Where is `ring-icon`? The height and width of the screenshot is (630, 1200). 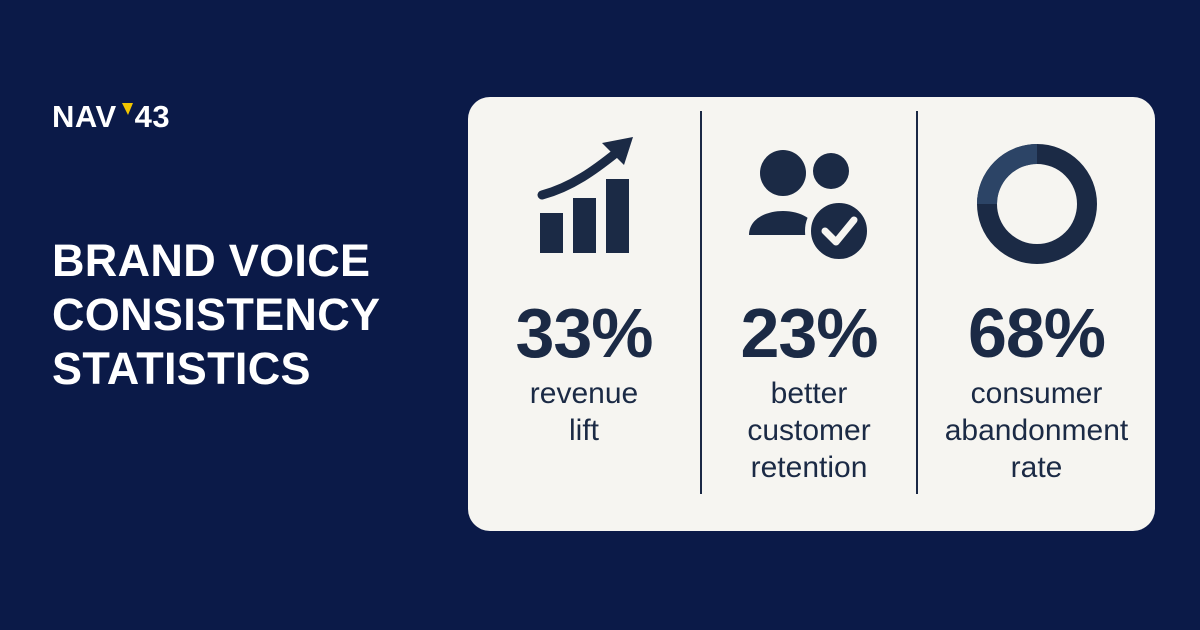 ring-icon is located at coordinates (1037, 206).